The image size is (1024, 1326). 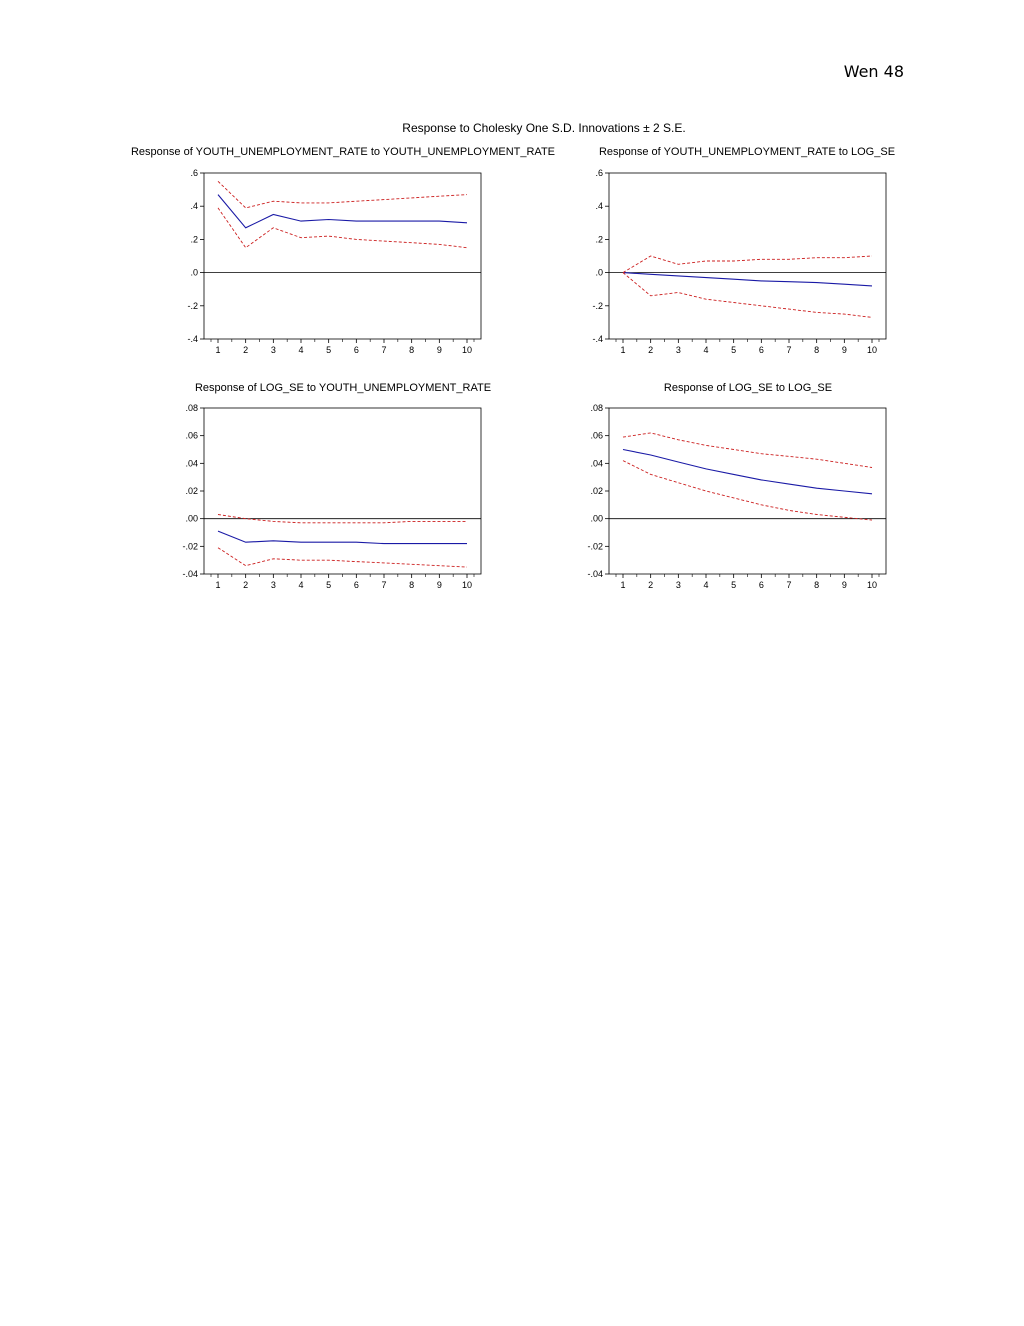 I want to click on irf-chart-2: -.4 -.2 .0 .2 .4 .6 1 2 3 4 5 6 7 8 9 10, so click(x=739, y=261).